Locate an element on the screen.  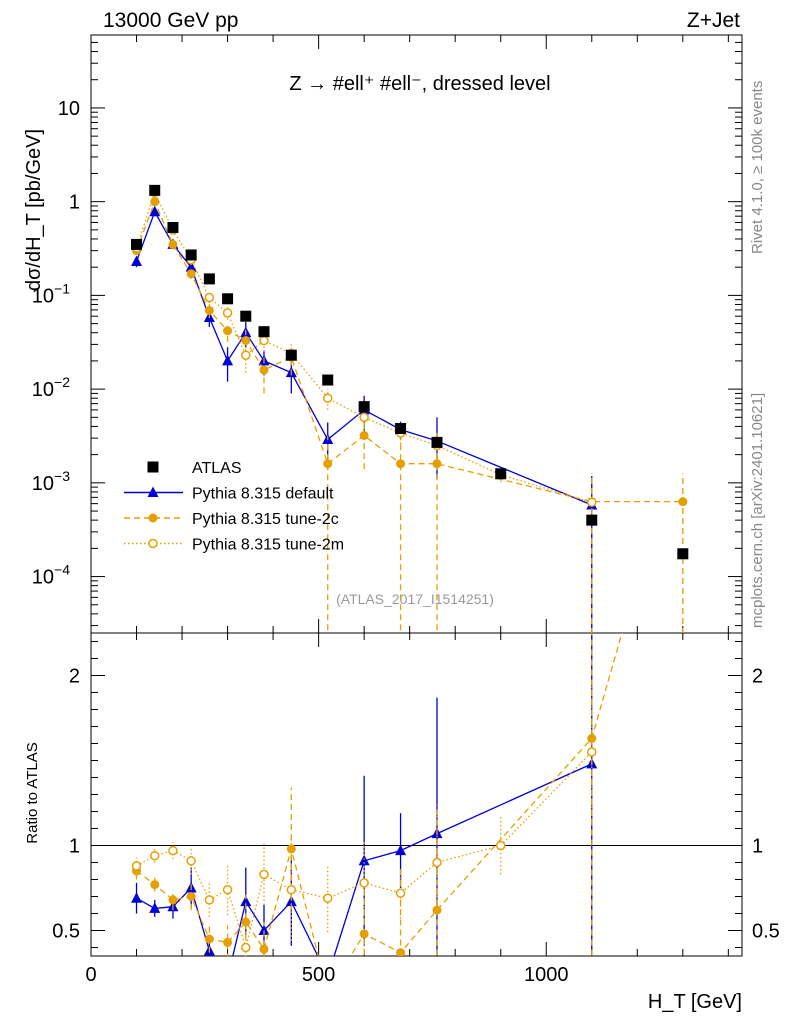
side-label-top: Rivet 4.1.0, ≥ 100k events is located at coordinates (757, 167).